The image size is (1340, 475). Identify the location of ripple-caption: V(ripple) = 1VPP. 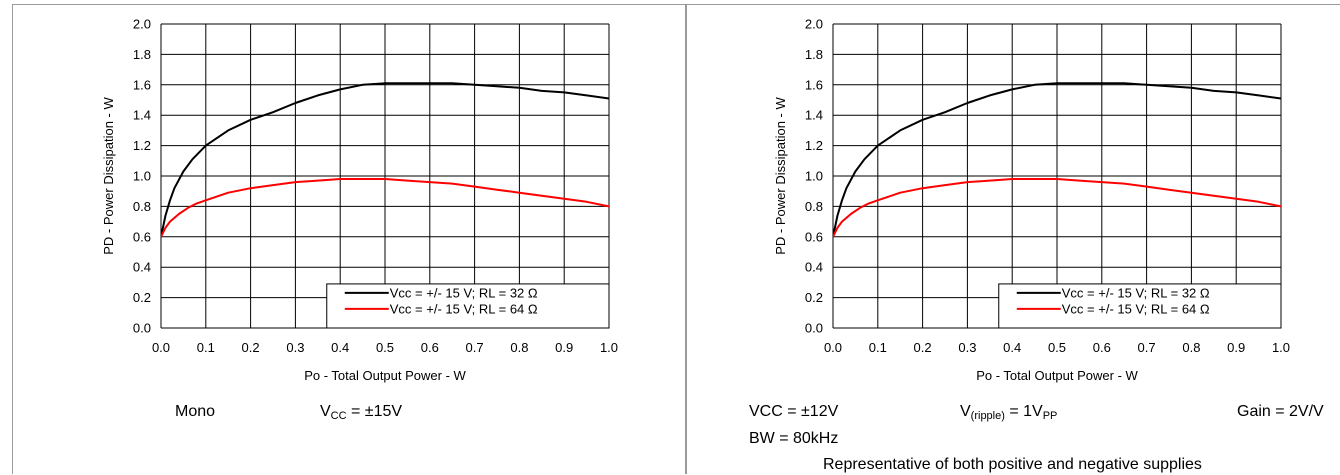
(1008, 412).